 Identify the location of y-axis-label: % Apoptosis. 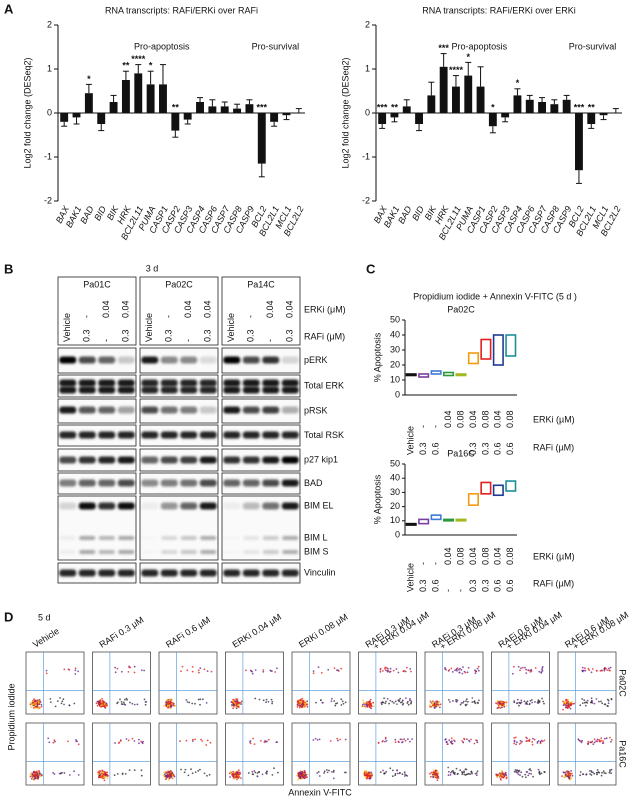
(377, 499).